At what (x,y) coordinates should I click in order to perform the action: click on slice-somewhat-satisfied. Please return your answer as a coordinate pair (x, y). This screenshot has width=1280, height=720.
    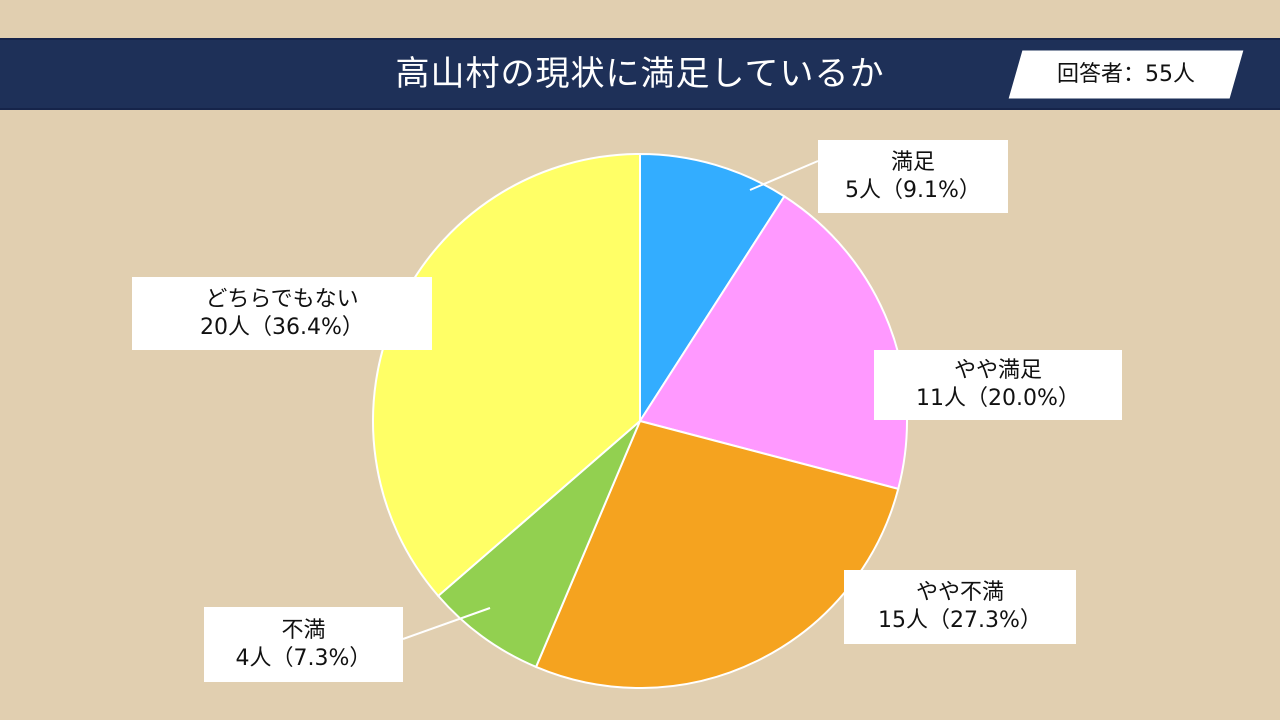
    Looking at the image, I should click on (773, 343).